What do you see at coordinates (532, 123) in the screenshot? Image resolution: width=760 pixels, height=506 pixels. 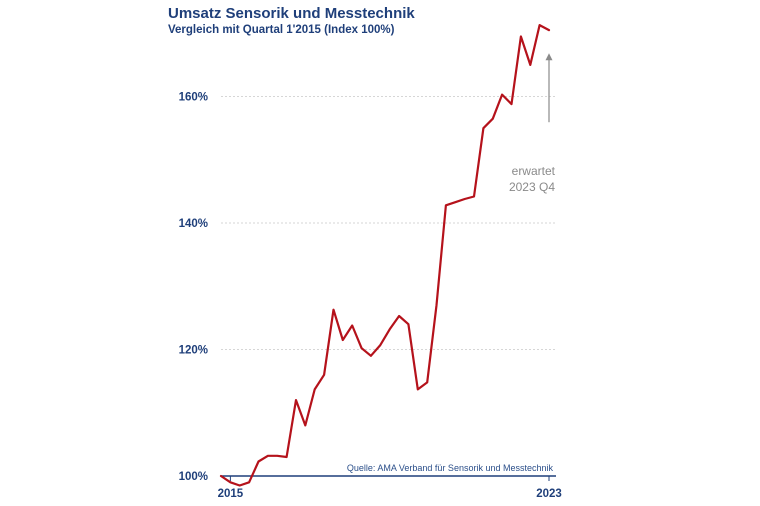 I see `forecast-annotation: erwartet 2023 Q4` at bounding box center [532, 123].